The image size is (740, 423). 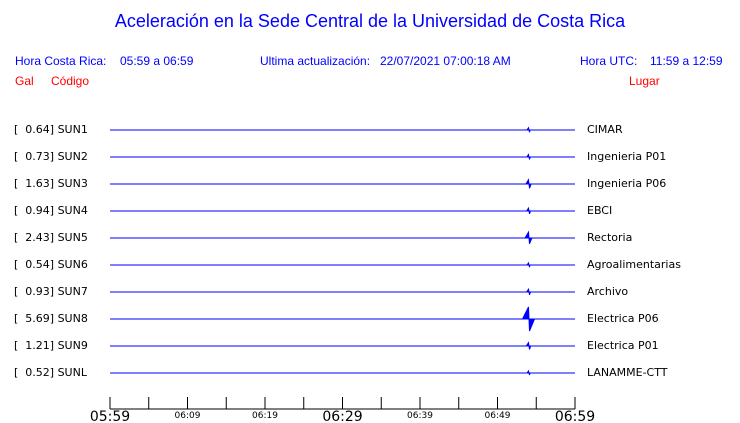 What do you see at coordinates (51, 183) in the screenshot?
I see `station-label: [ 1.63] SUN3` at bounding box center [51, 183].